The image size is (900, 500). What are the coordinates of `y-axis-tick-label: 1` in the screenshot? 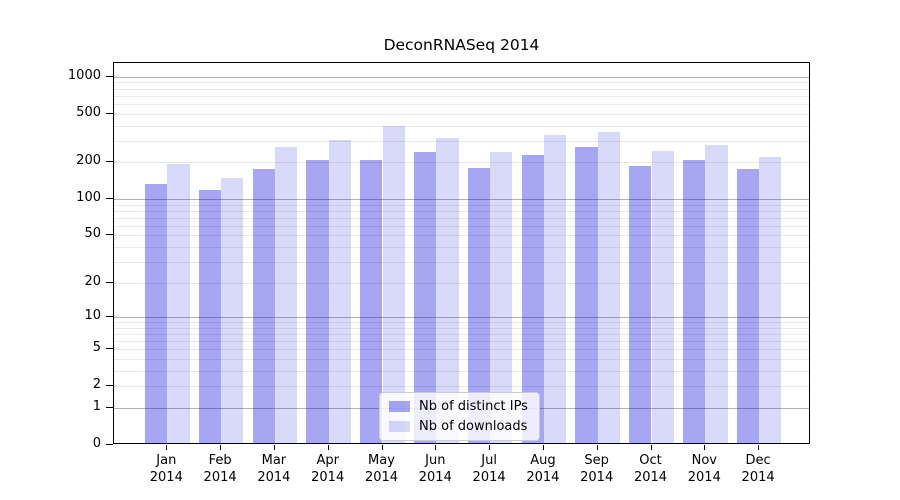 It's located at (96, 407).